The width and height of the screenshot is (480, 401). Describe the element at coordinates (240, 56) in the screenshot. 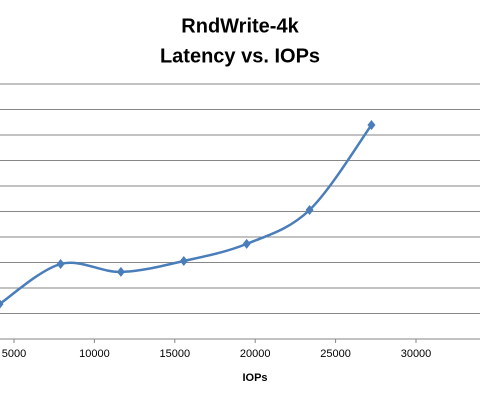

I see `chart-subtitle: Latency vs. IOPs` at that location.